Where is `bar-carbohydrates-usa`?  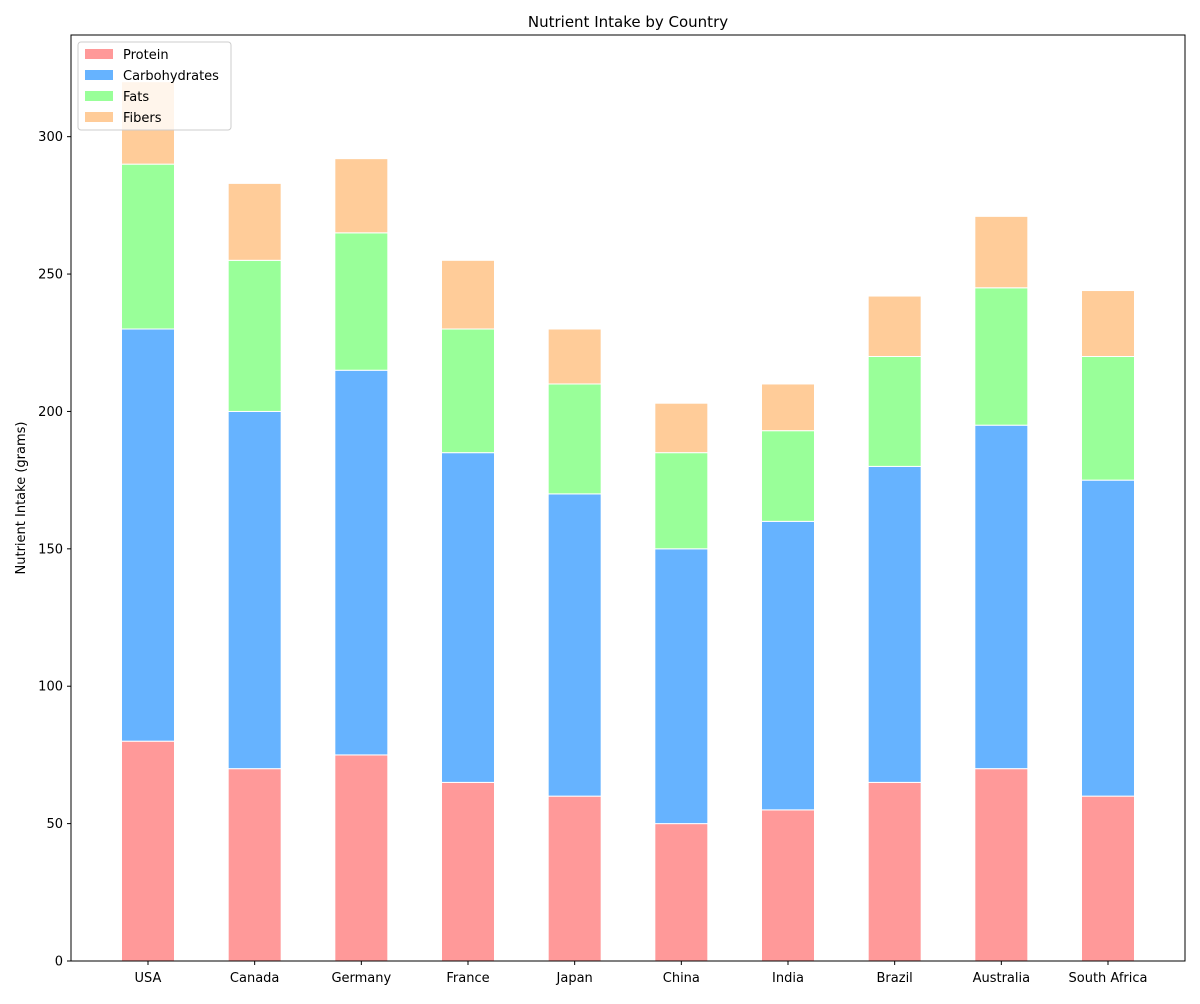
bar-carbohydrates-usa is located at coordinates (148, 535).